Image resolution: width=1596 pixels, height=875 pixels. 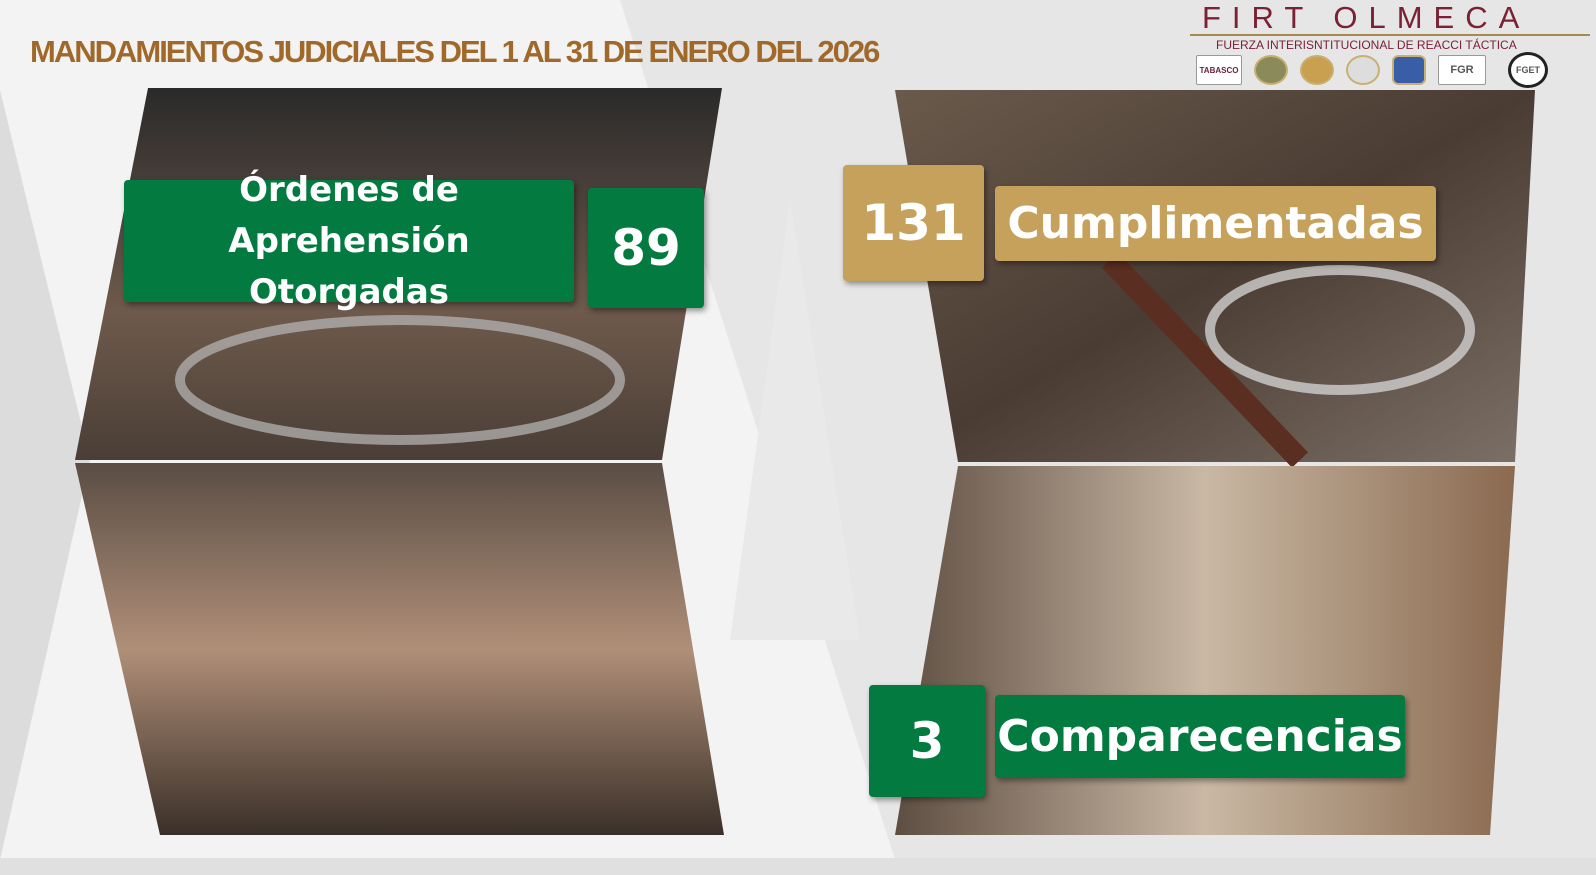 I want to click on comparecencias-value: 3, so click(x=927, y=741).